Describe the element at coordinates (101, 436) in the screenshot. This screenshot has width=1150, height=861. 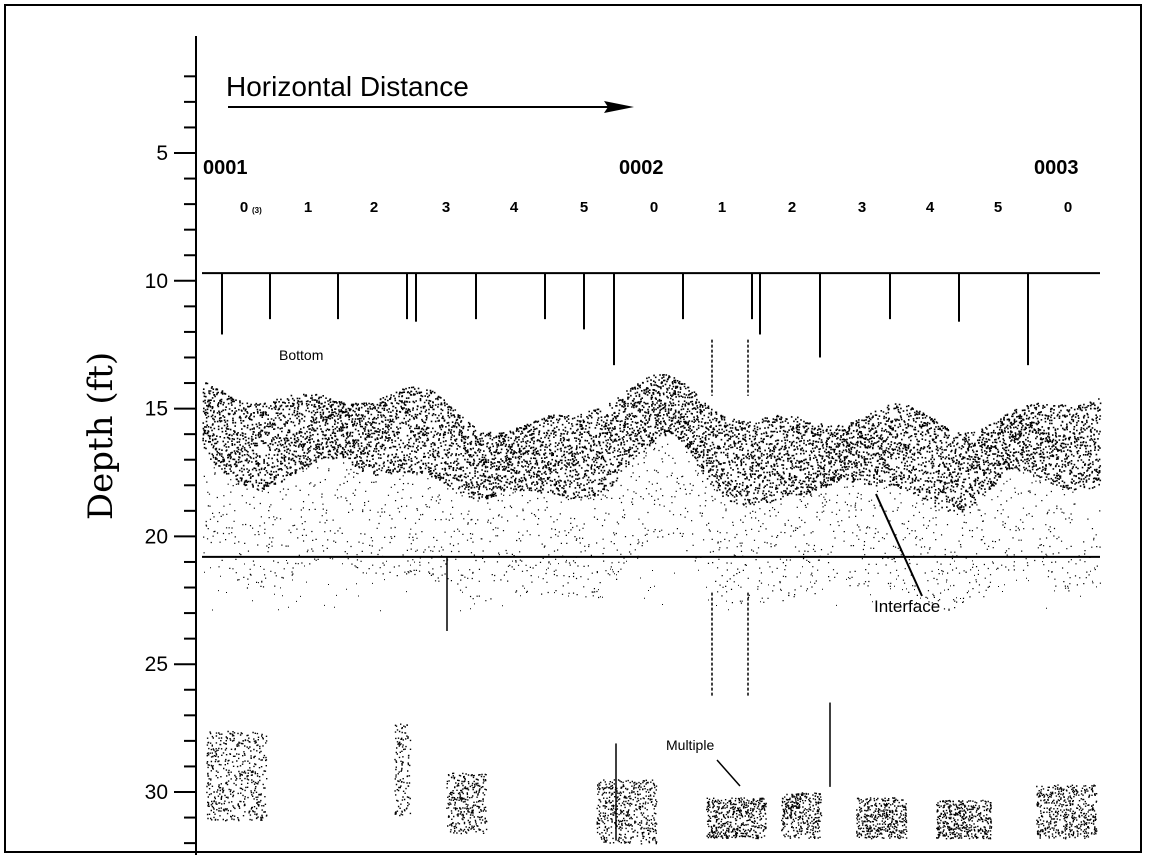
I see `y-axis-label: Depth (ft)` at that location.